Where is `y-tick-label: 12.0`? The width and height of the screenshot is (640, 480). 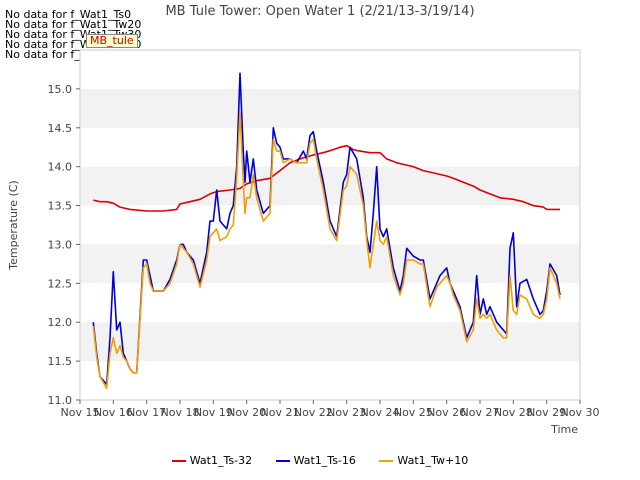
y-tick-label: 12.0 is located at coordinates (60, 322).